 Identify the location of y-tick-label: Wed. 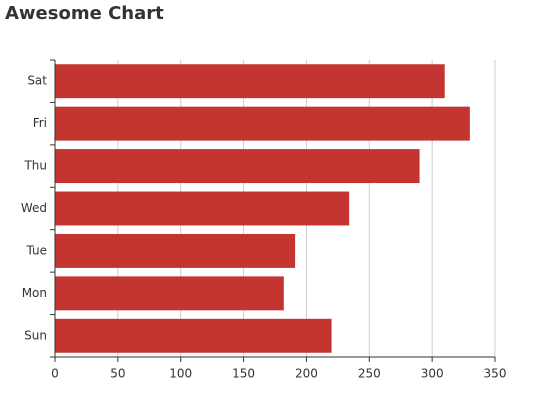
(34, 208).